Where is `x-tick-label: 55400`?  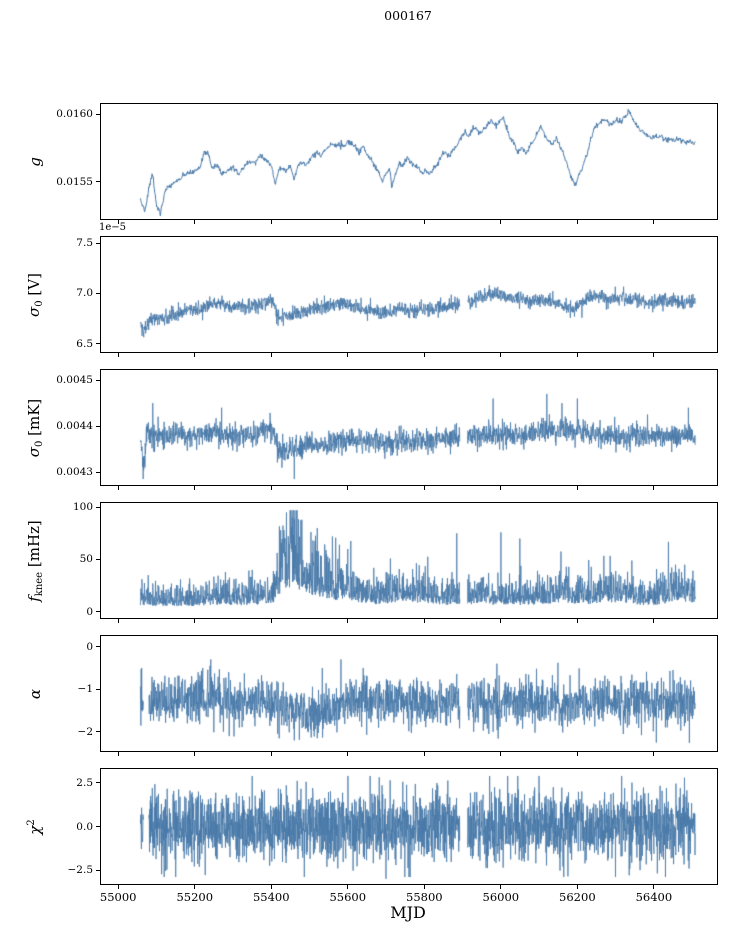
x-tick-label: 55400 is located at coordinates (271, 897).